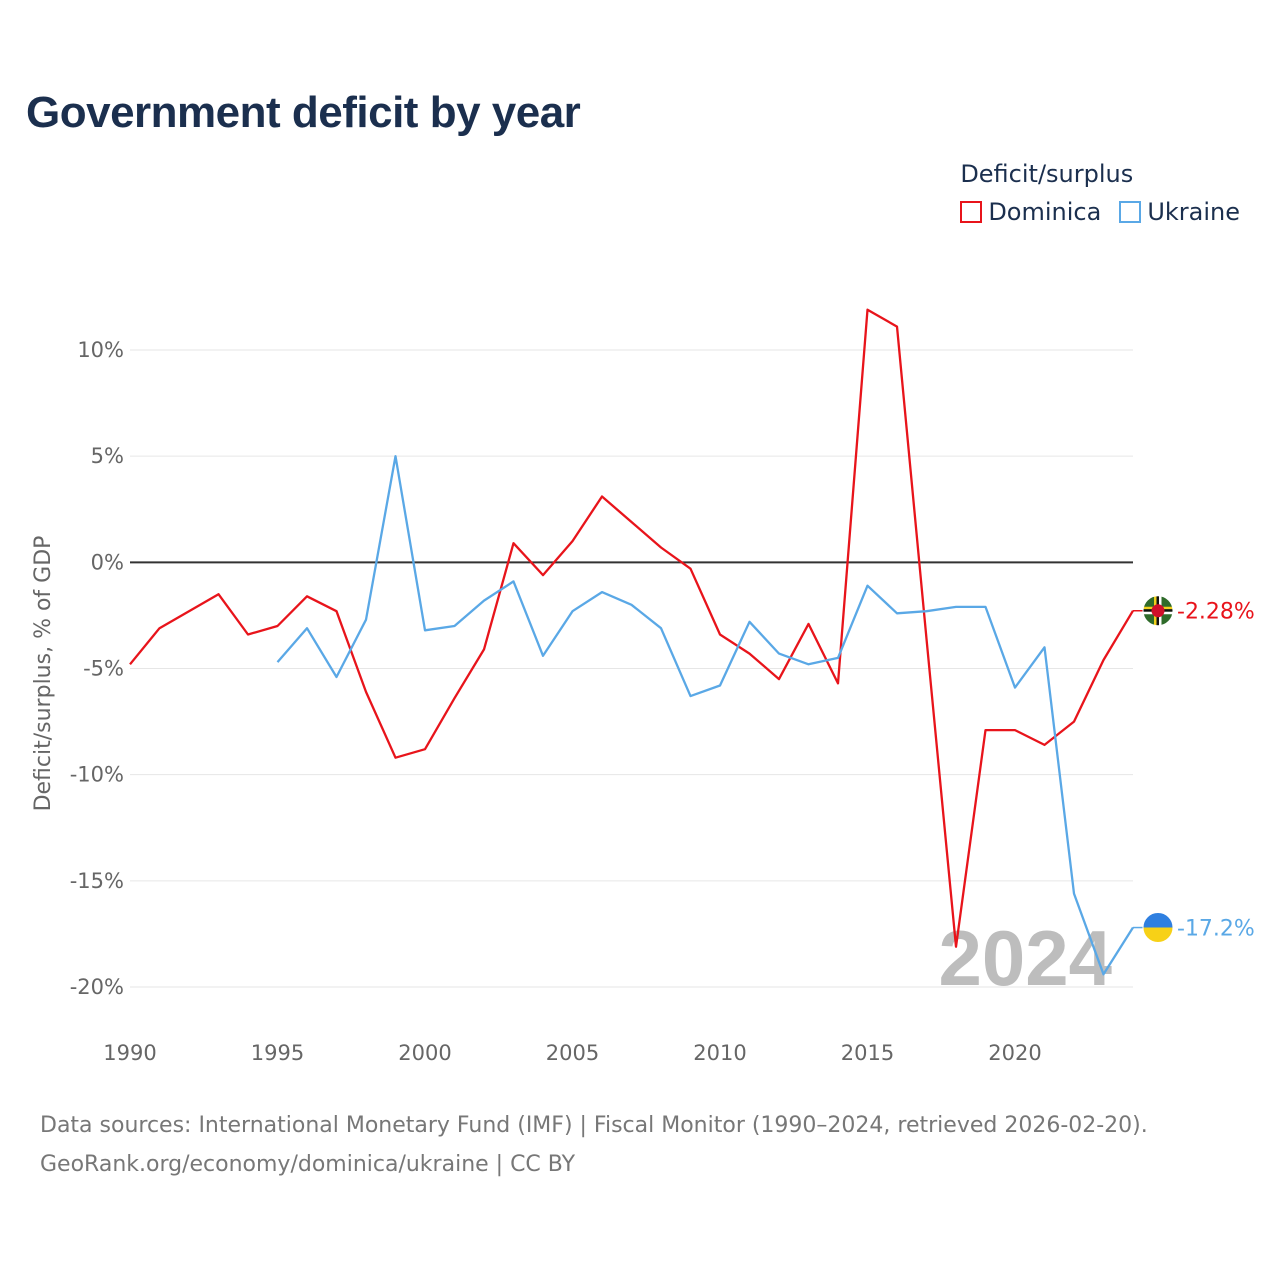 The height and width of the screenshot is (1280, 1280). I want to click on x-tick-label: 1995, so click(277, 1053).